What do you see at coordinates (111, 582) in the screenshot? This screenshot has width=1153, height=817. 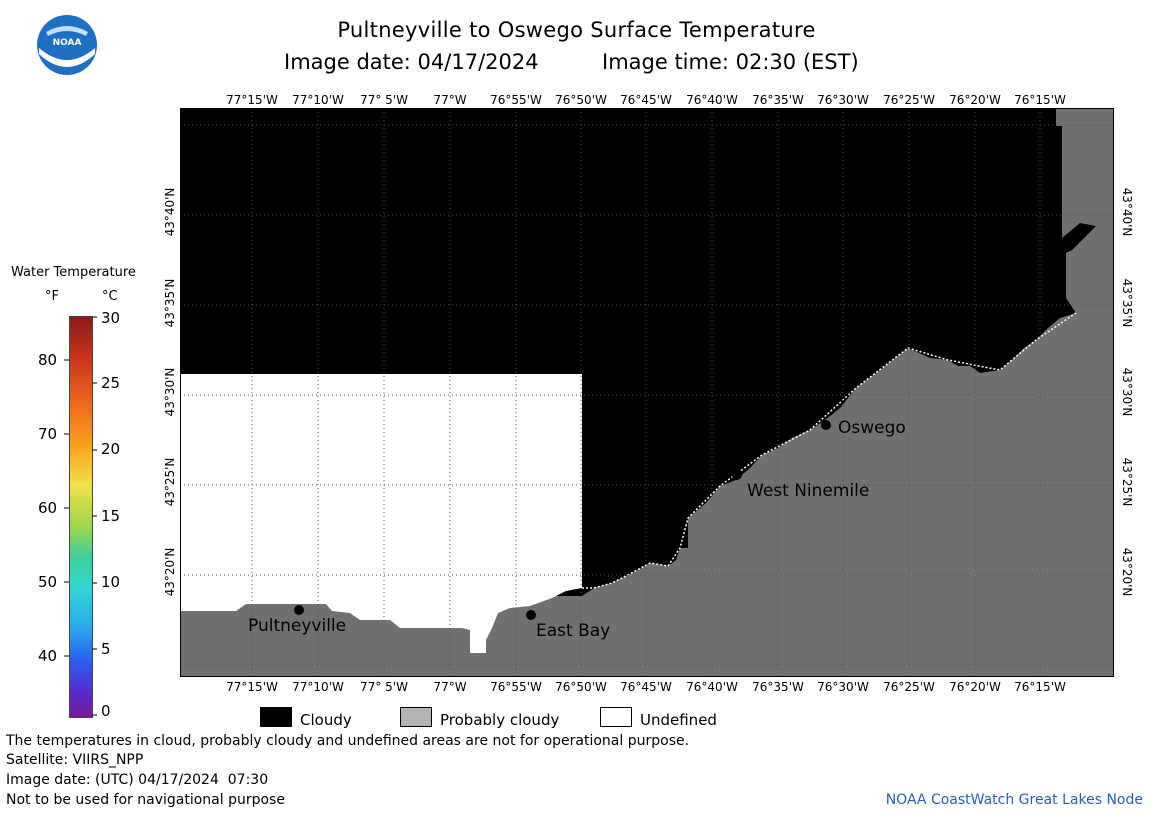 I see `scale-c-tick: 10` at bounding box center [111, 582].